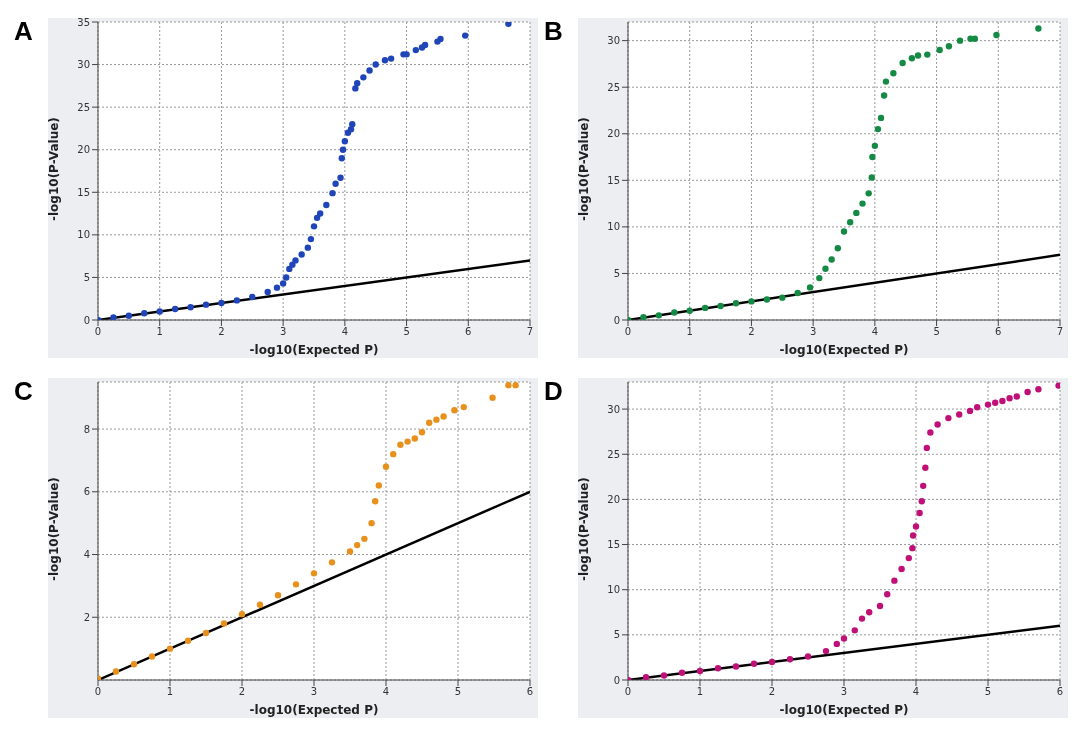 This screenshot has width=1081, height=732. What do you see at coordinates (406, 332) in the screenshot?
I see `x-tick-label: 5` at bounding box center [406, 332].